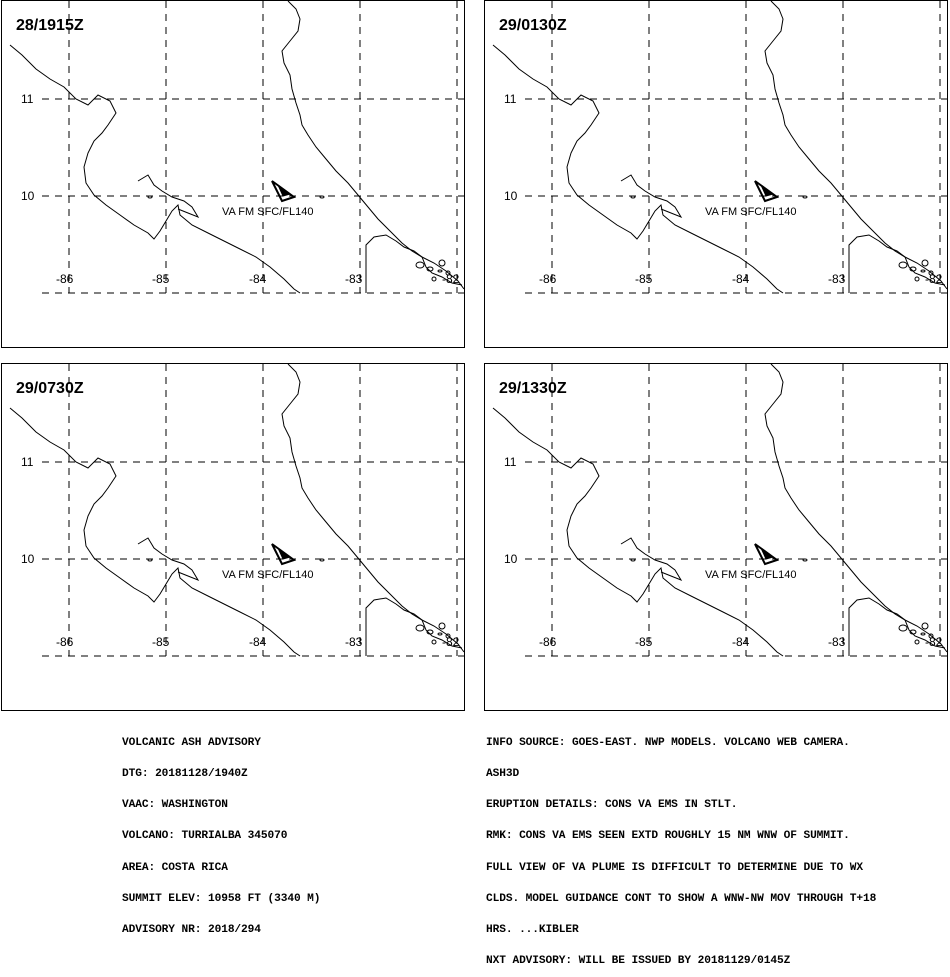  What do you see at coordinates (533, 388) in the screenshot?
I see `panel-time-label: 29/1330Z` at bounding box center [533, 388].